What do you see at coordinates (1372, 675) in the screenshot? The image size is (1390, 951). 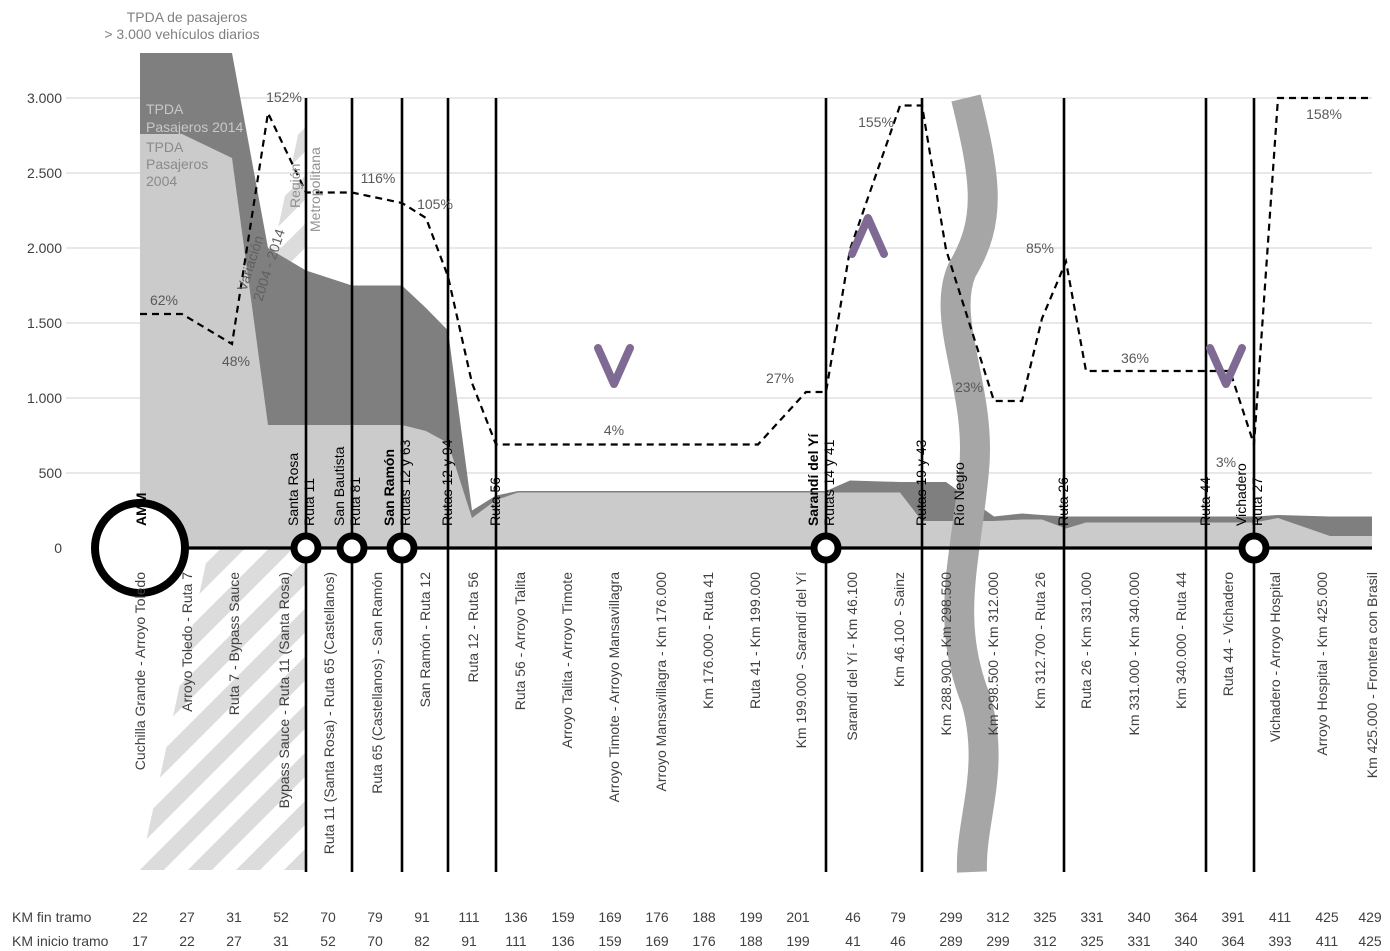 I see `section-label: Km 425.000 - Frontera con Brasil` at bounding box center [1372, 675].